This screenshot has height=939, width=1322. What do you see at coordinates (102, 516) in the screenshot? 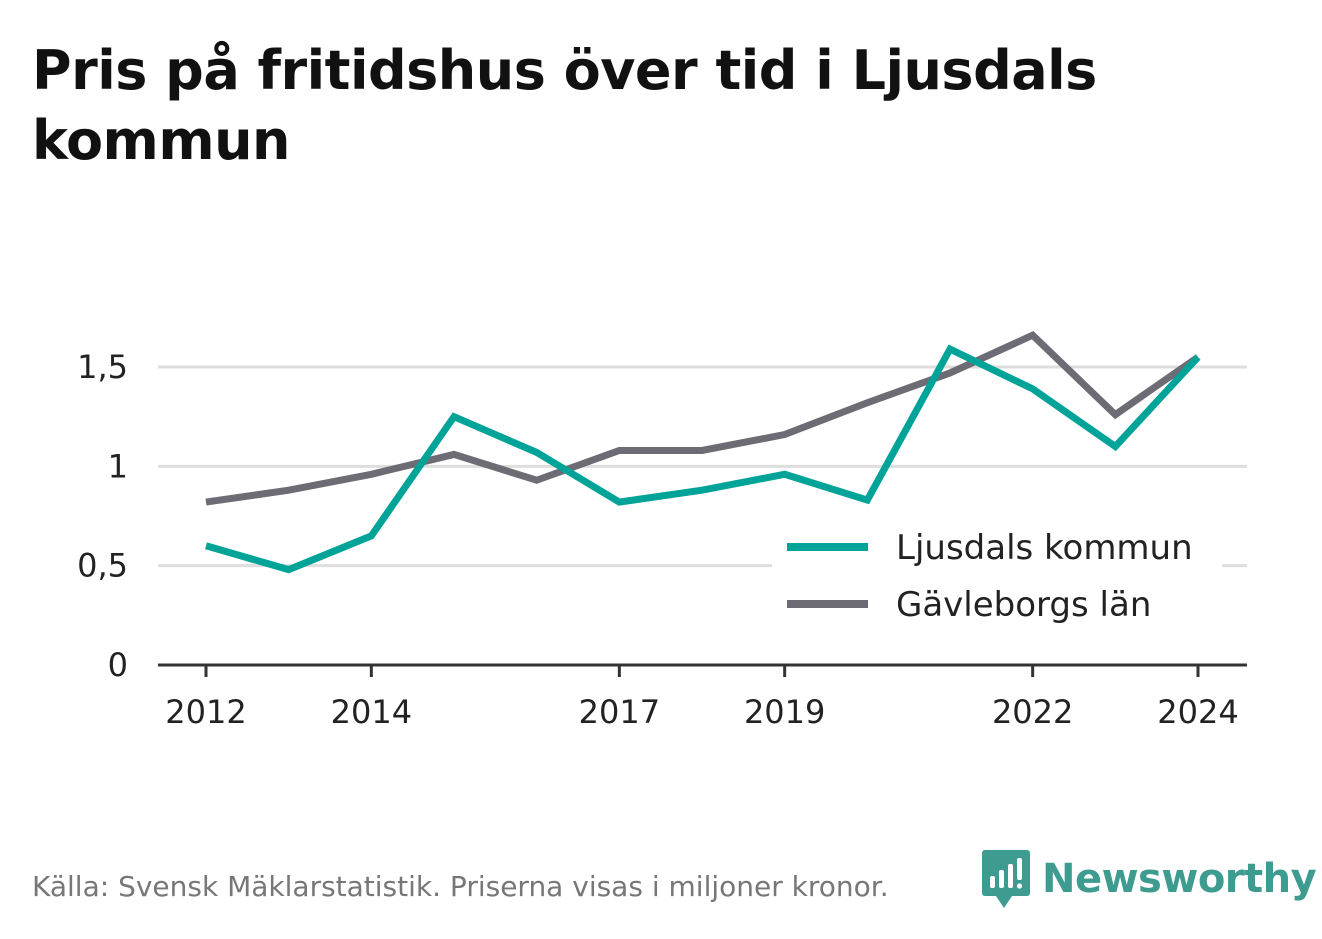
I see `y-axis: 0 0,5 1 1,5` at bounding box center [102, 516].